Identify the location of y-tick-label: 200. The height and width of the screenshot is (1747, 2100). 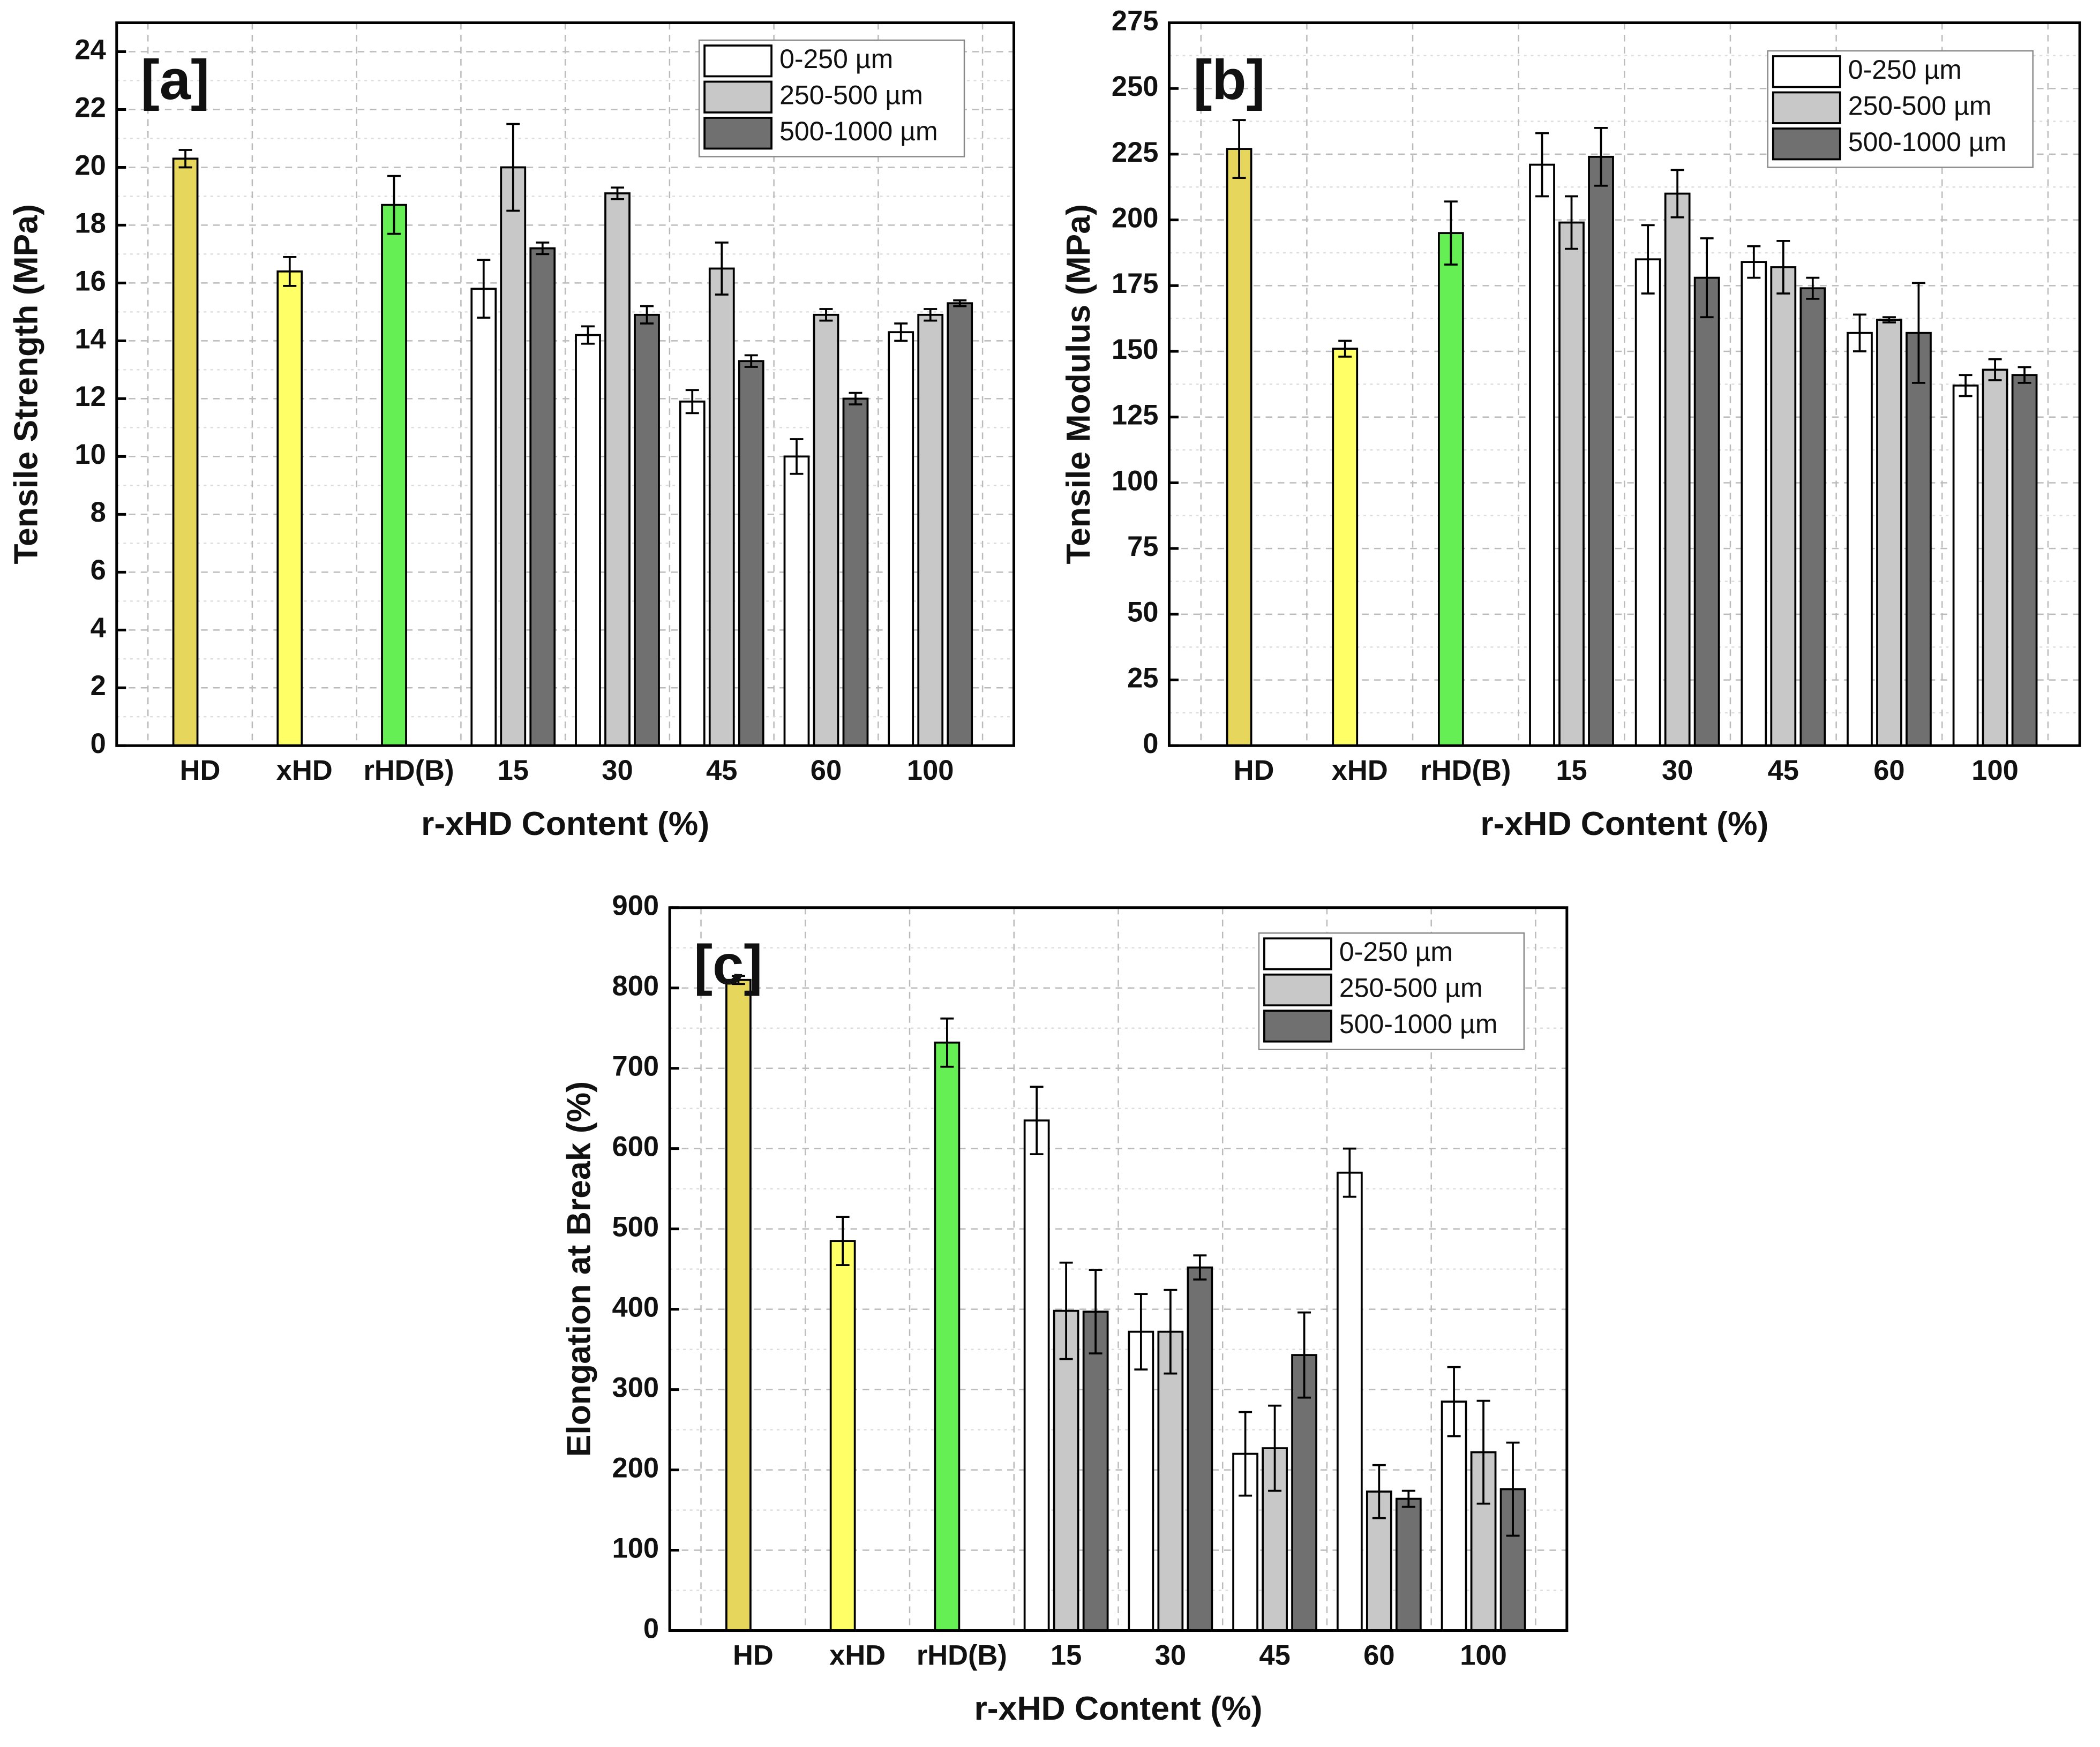
(635, 1468).